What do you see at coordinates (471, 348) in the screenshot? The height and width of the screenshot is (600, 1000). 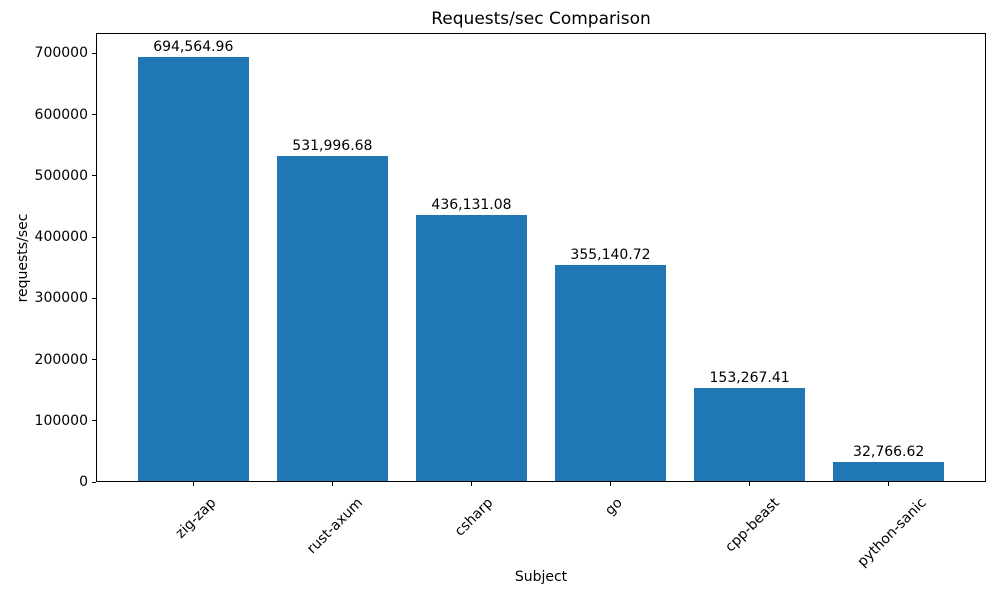 I see `bar-csharp` at bounding box center [471, 348].